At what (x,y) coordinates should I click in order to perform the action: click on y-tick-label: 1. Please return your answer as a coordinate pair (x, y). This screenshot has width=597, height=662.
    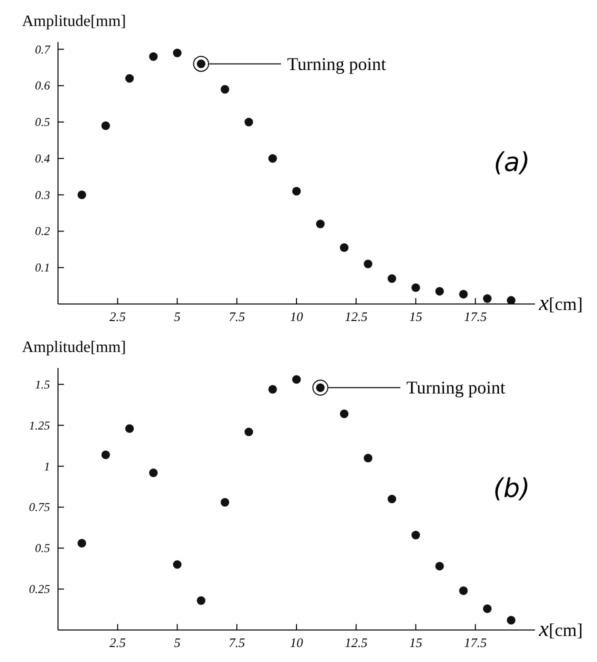
    Looking at the image, I should click on (47, 466).